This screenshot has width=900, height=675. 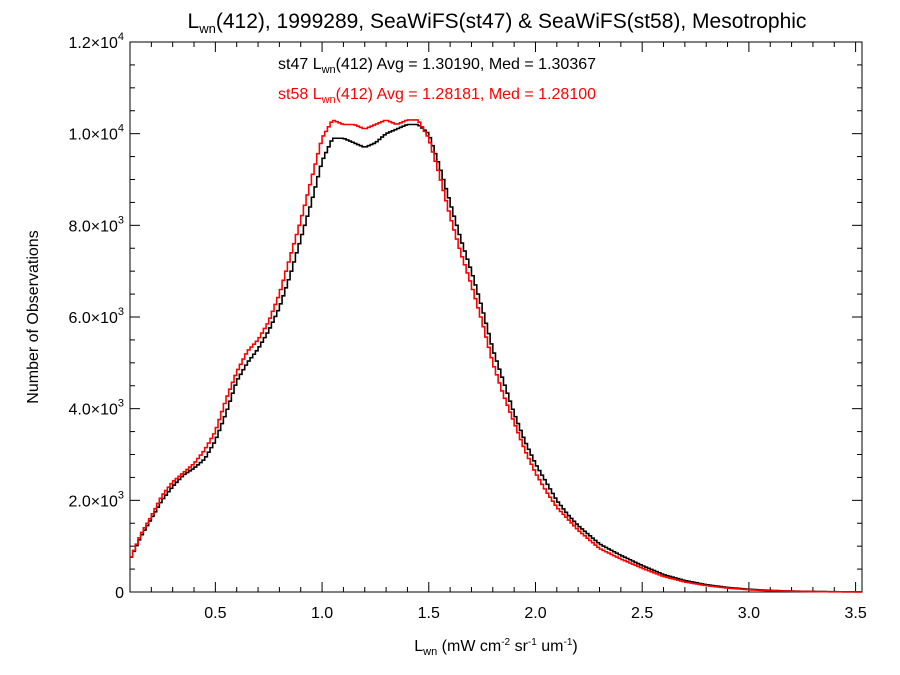 I want to click on y-tick-label: 1.0×10⁴, so click(x=96, y=133).